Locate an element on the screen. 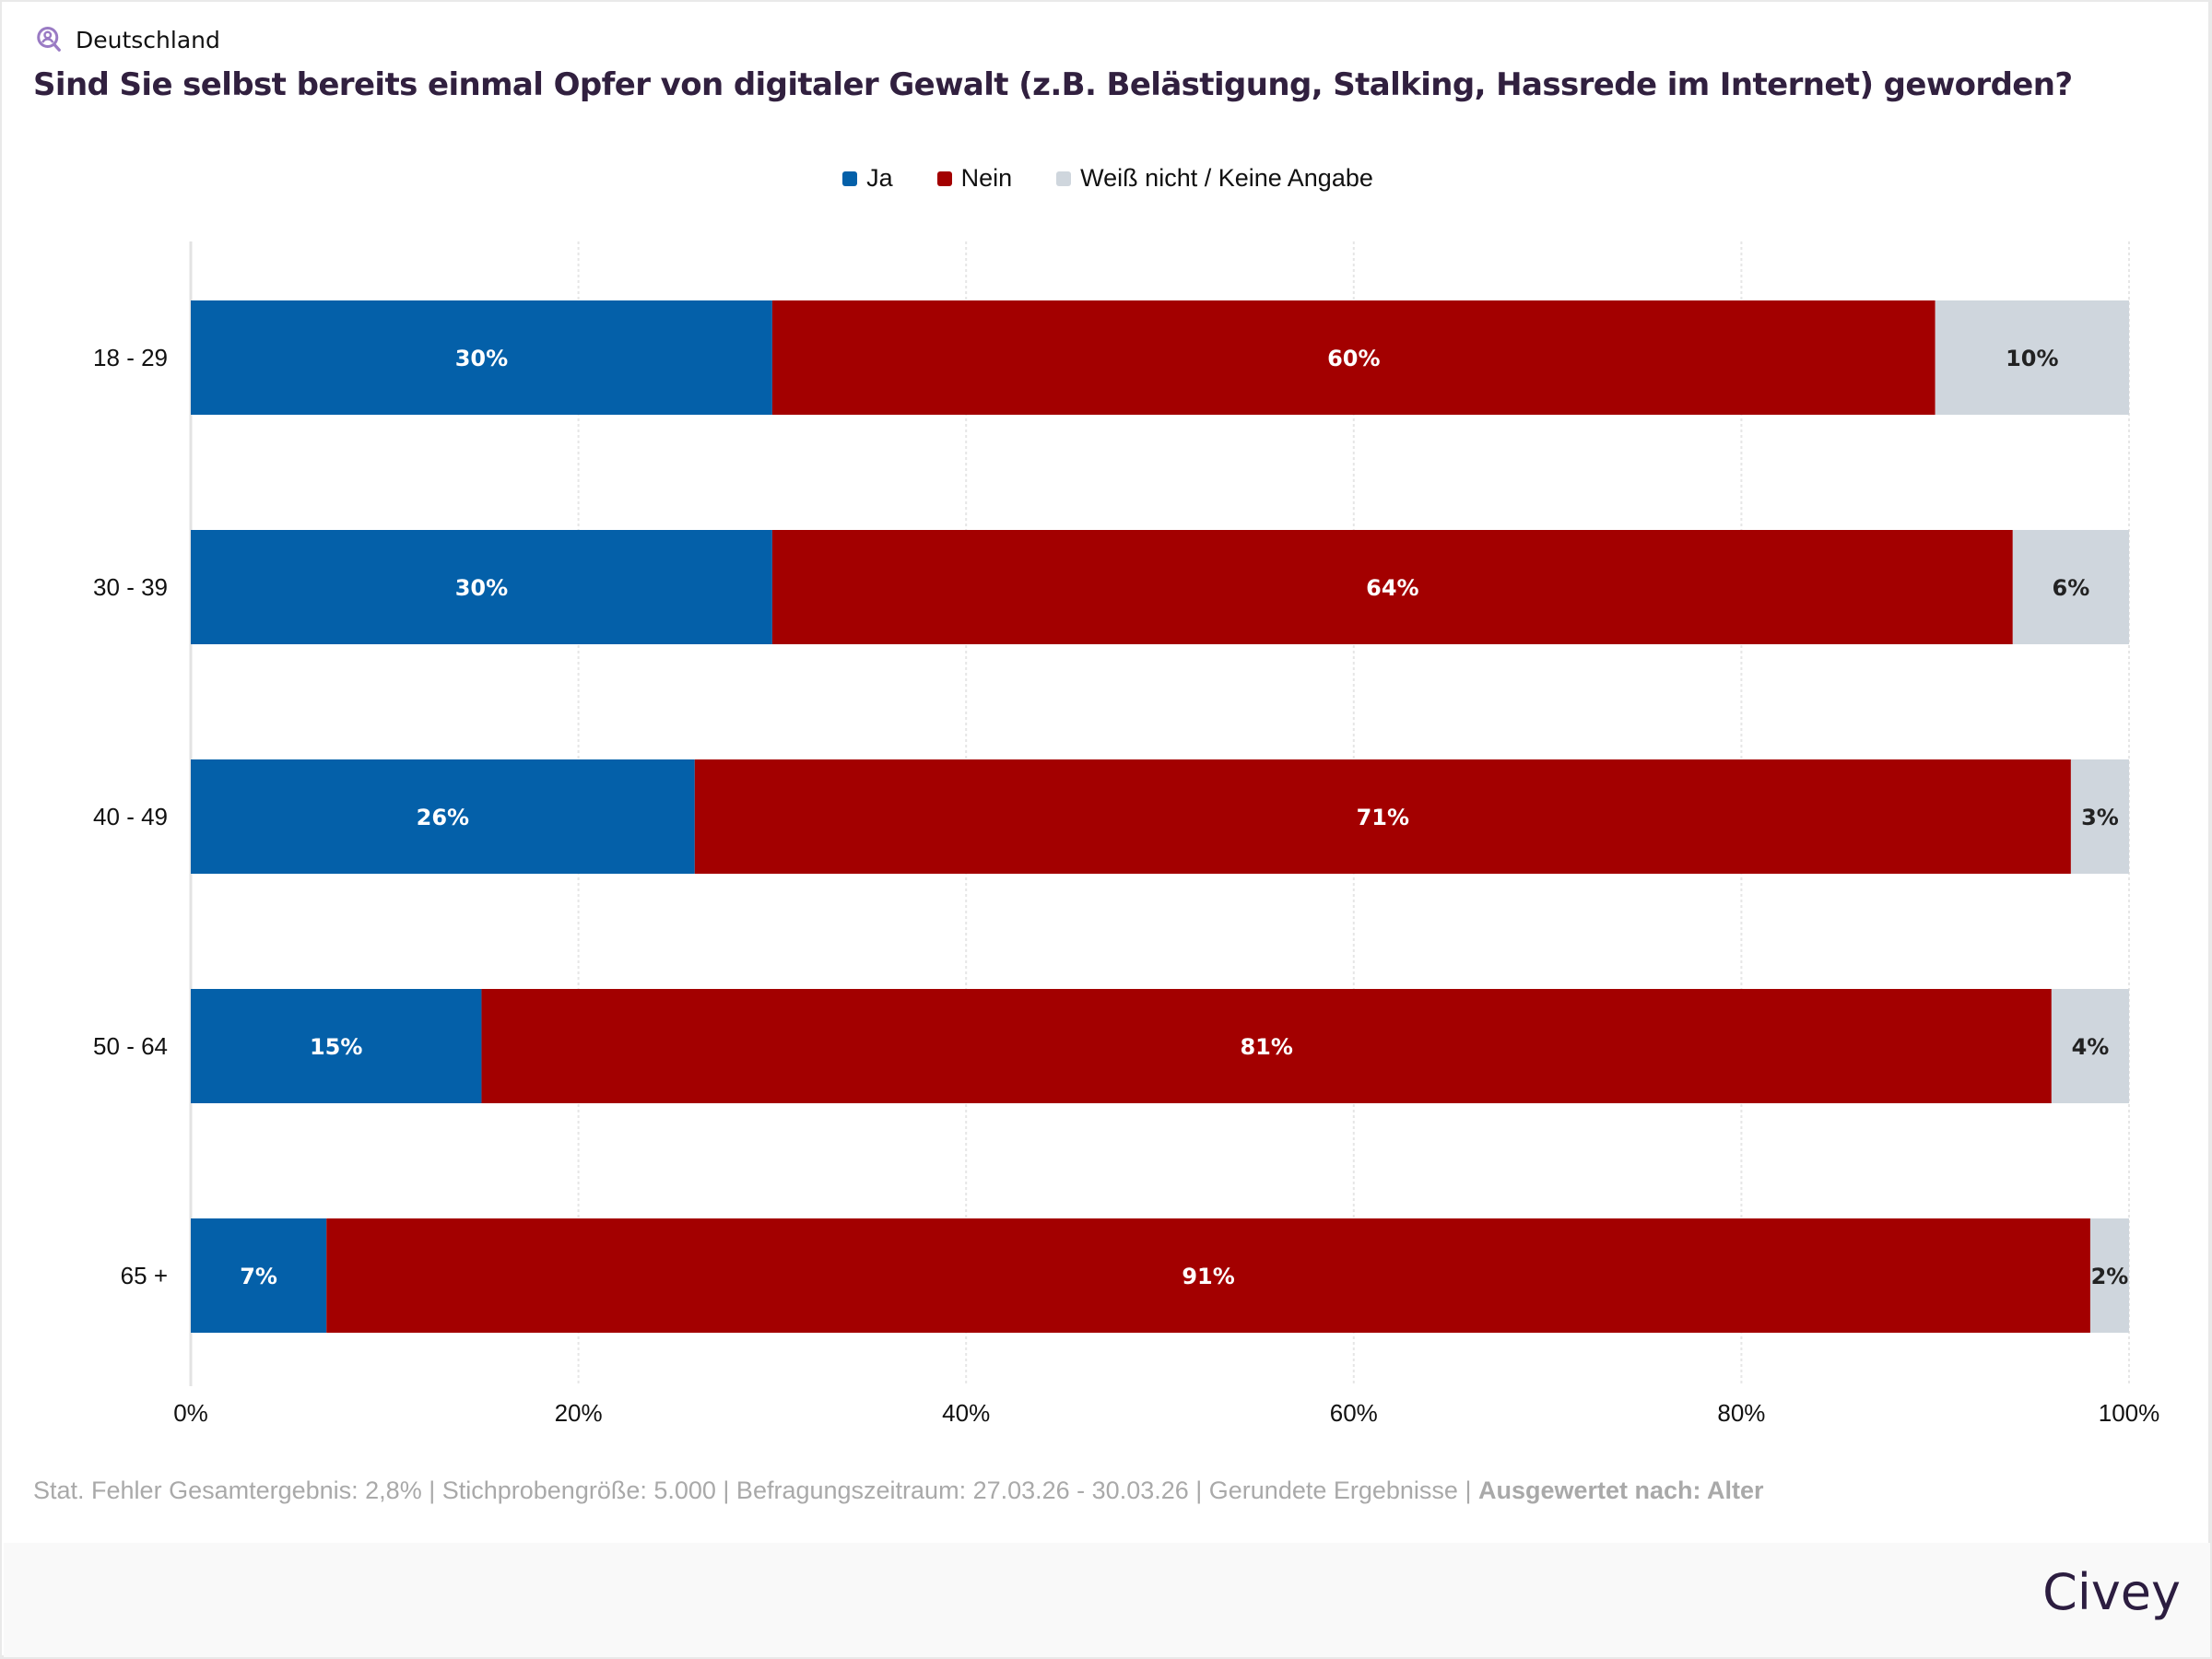 The height and width of the screenshot is (1659, 2212). data-label: 81% is located at coordinates (1266, 1047).